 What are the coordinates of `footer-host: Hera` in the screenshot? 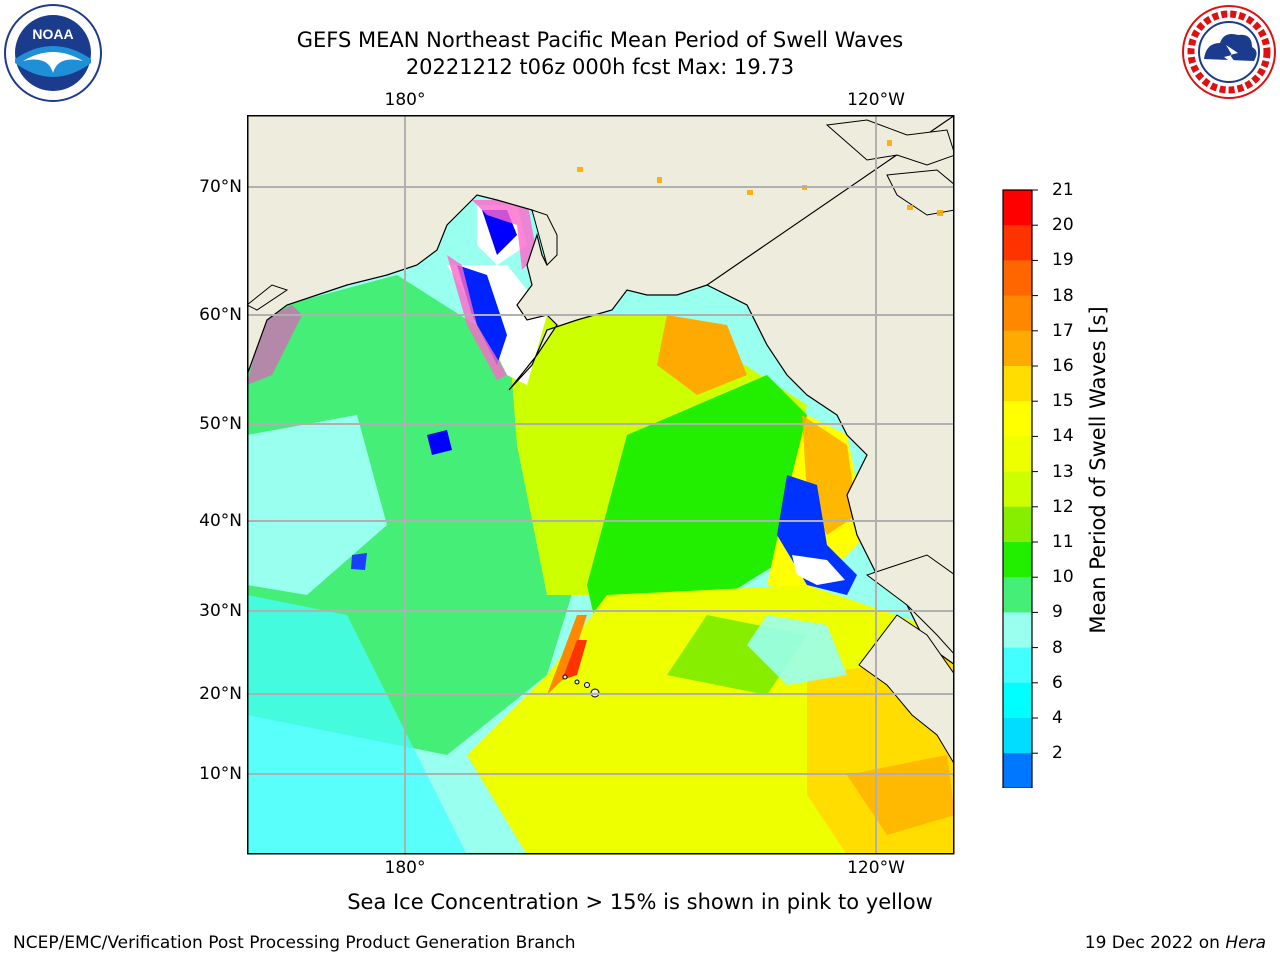 It's located at (1245, 943).